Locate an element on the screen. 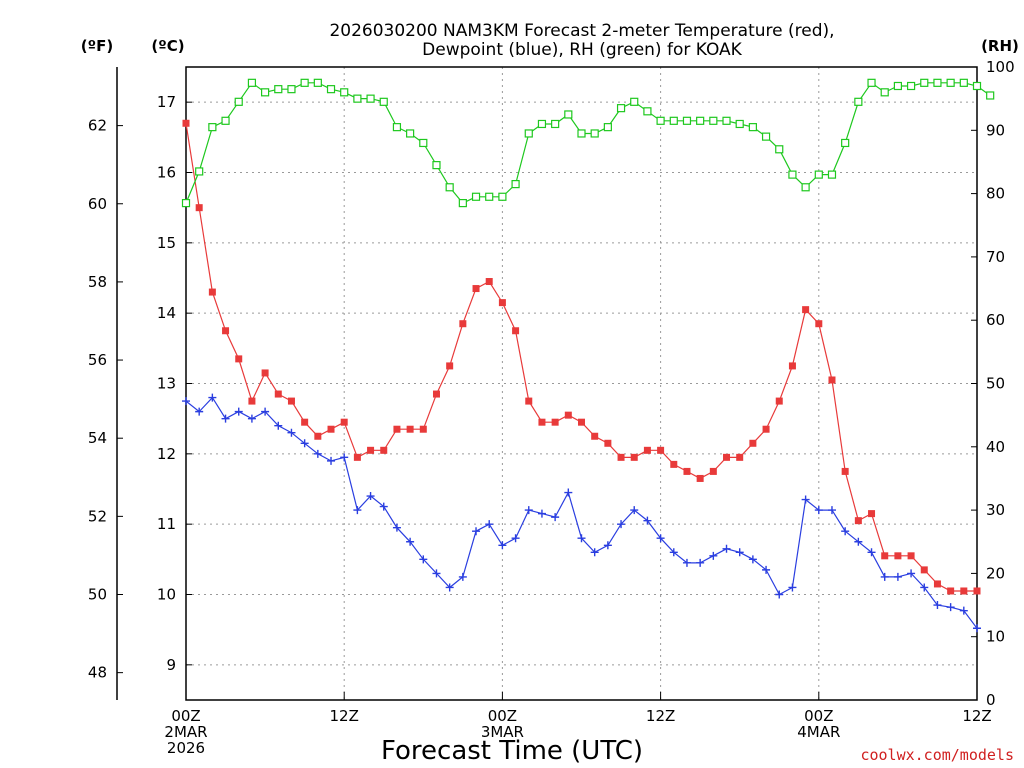  rh-tick-label: 80 is located at coordinates (995, 194).